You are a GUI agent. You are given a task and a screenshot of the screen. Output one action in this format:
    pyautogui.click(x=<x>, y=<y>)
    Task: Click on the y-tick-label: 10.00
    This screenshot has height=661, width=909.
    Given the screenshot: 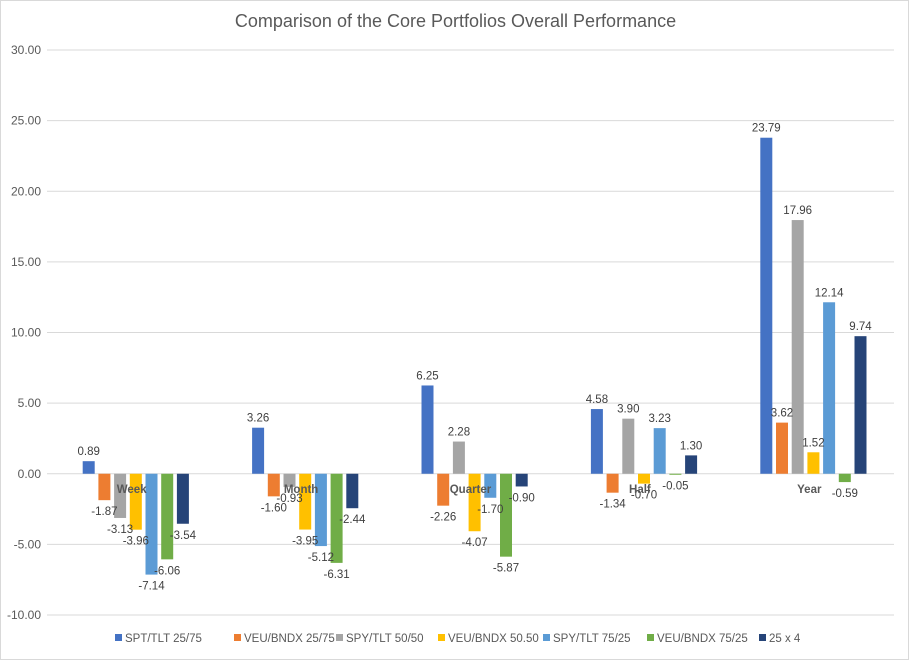 What is the action you would take?
    pyautogui.click(x=26, y=333)
    